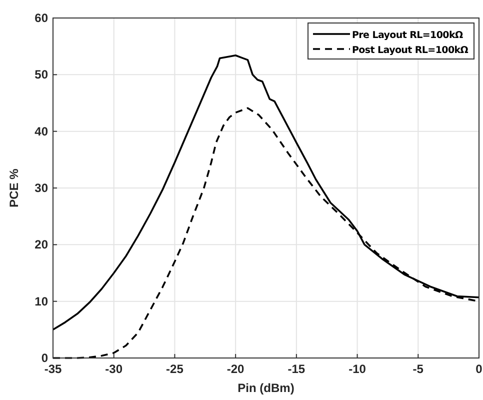  I want to click on x-tick-label: -20, so click(235, 369).